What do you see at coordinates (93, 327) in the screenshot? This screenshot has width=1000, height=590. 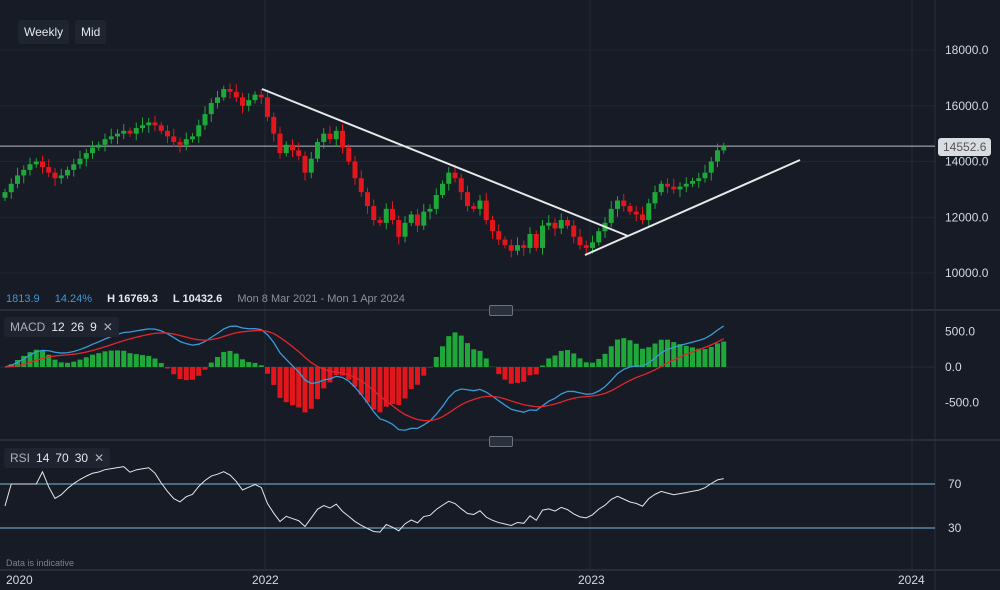 I see `macd-signal: 9` at bounding box center [93, 327].